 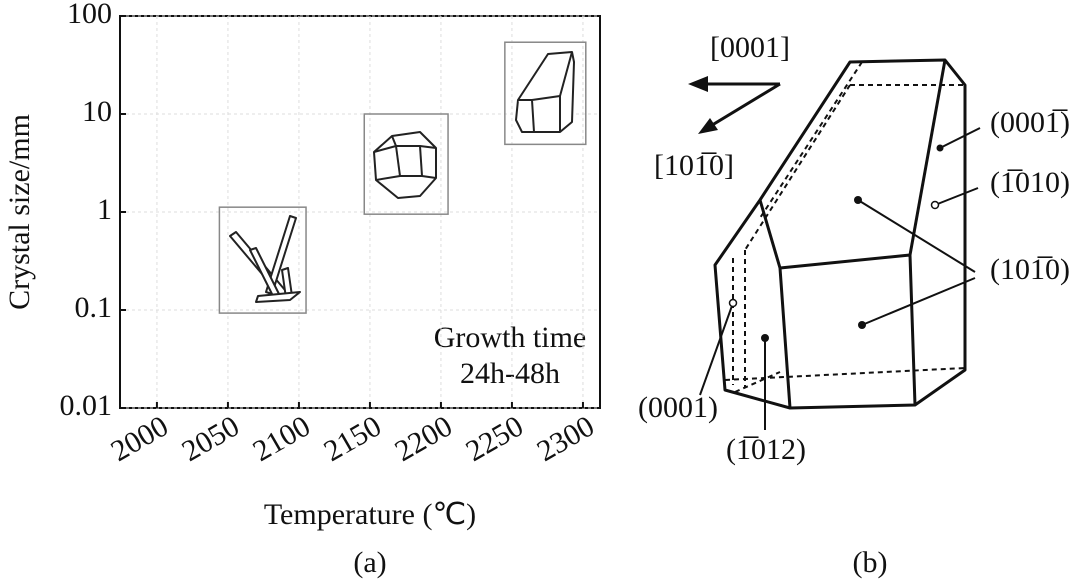 What do you see at coordinates (694, 165) in the screenshot?
I see `direction-label: [101̅0]` at bounding box center [694, 165].